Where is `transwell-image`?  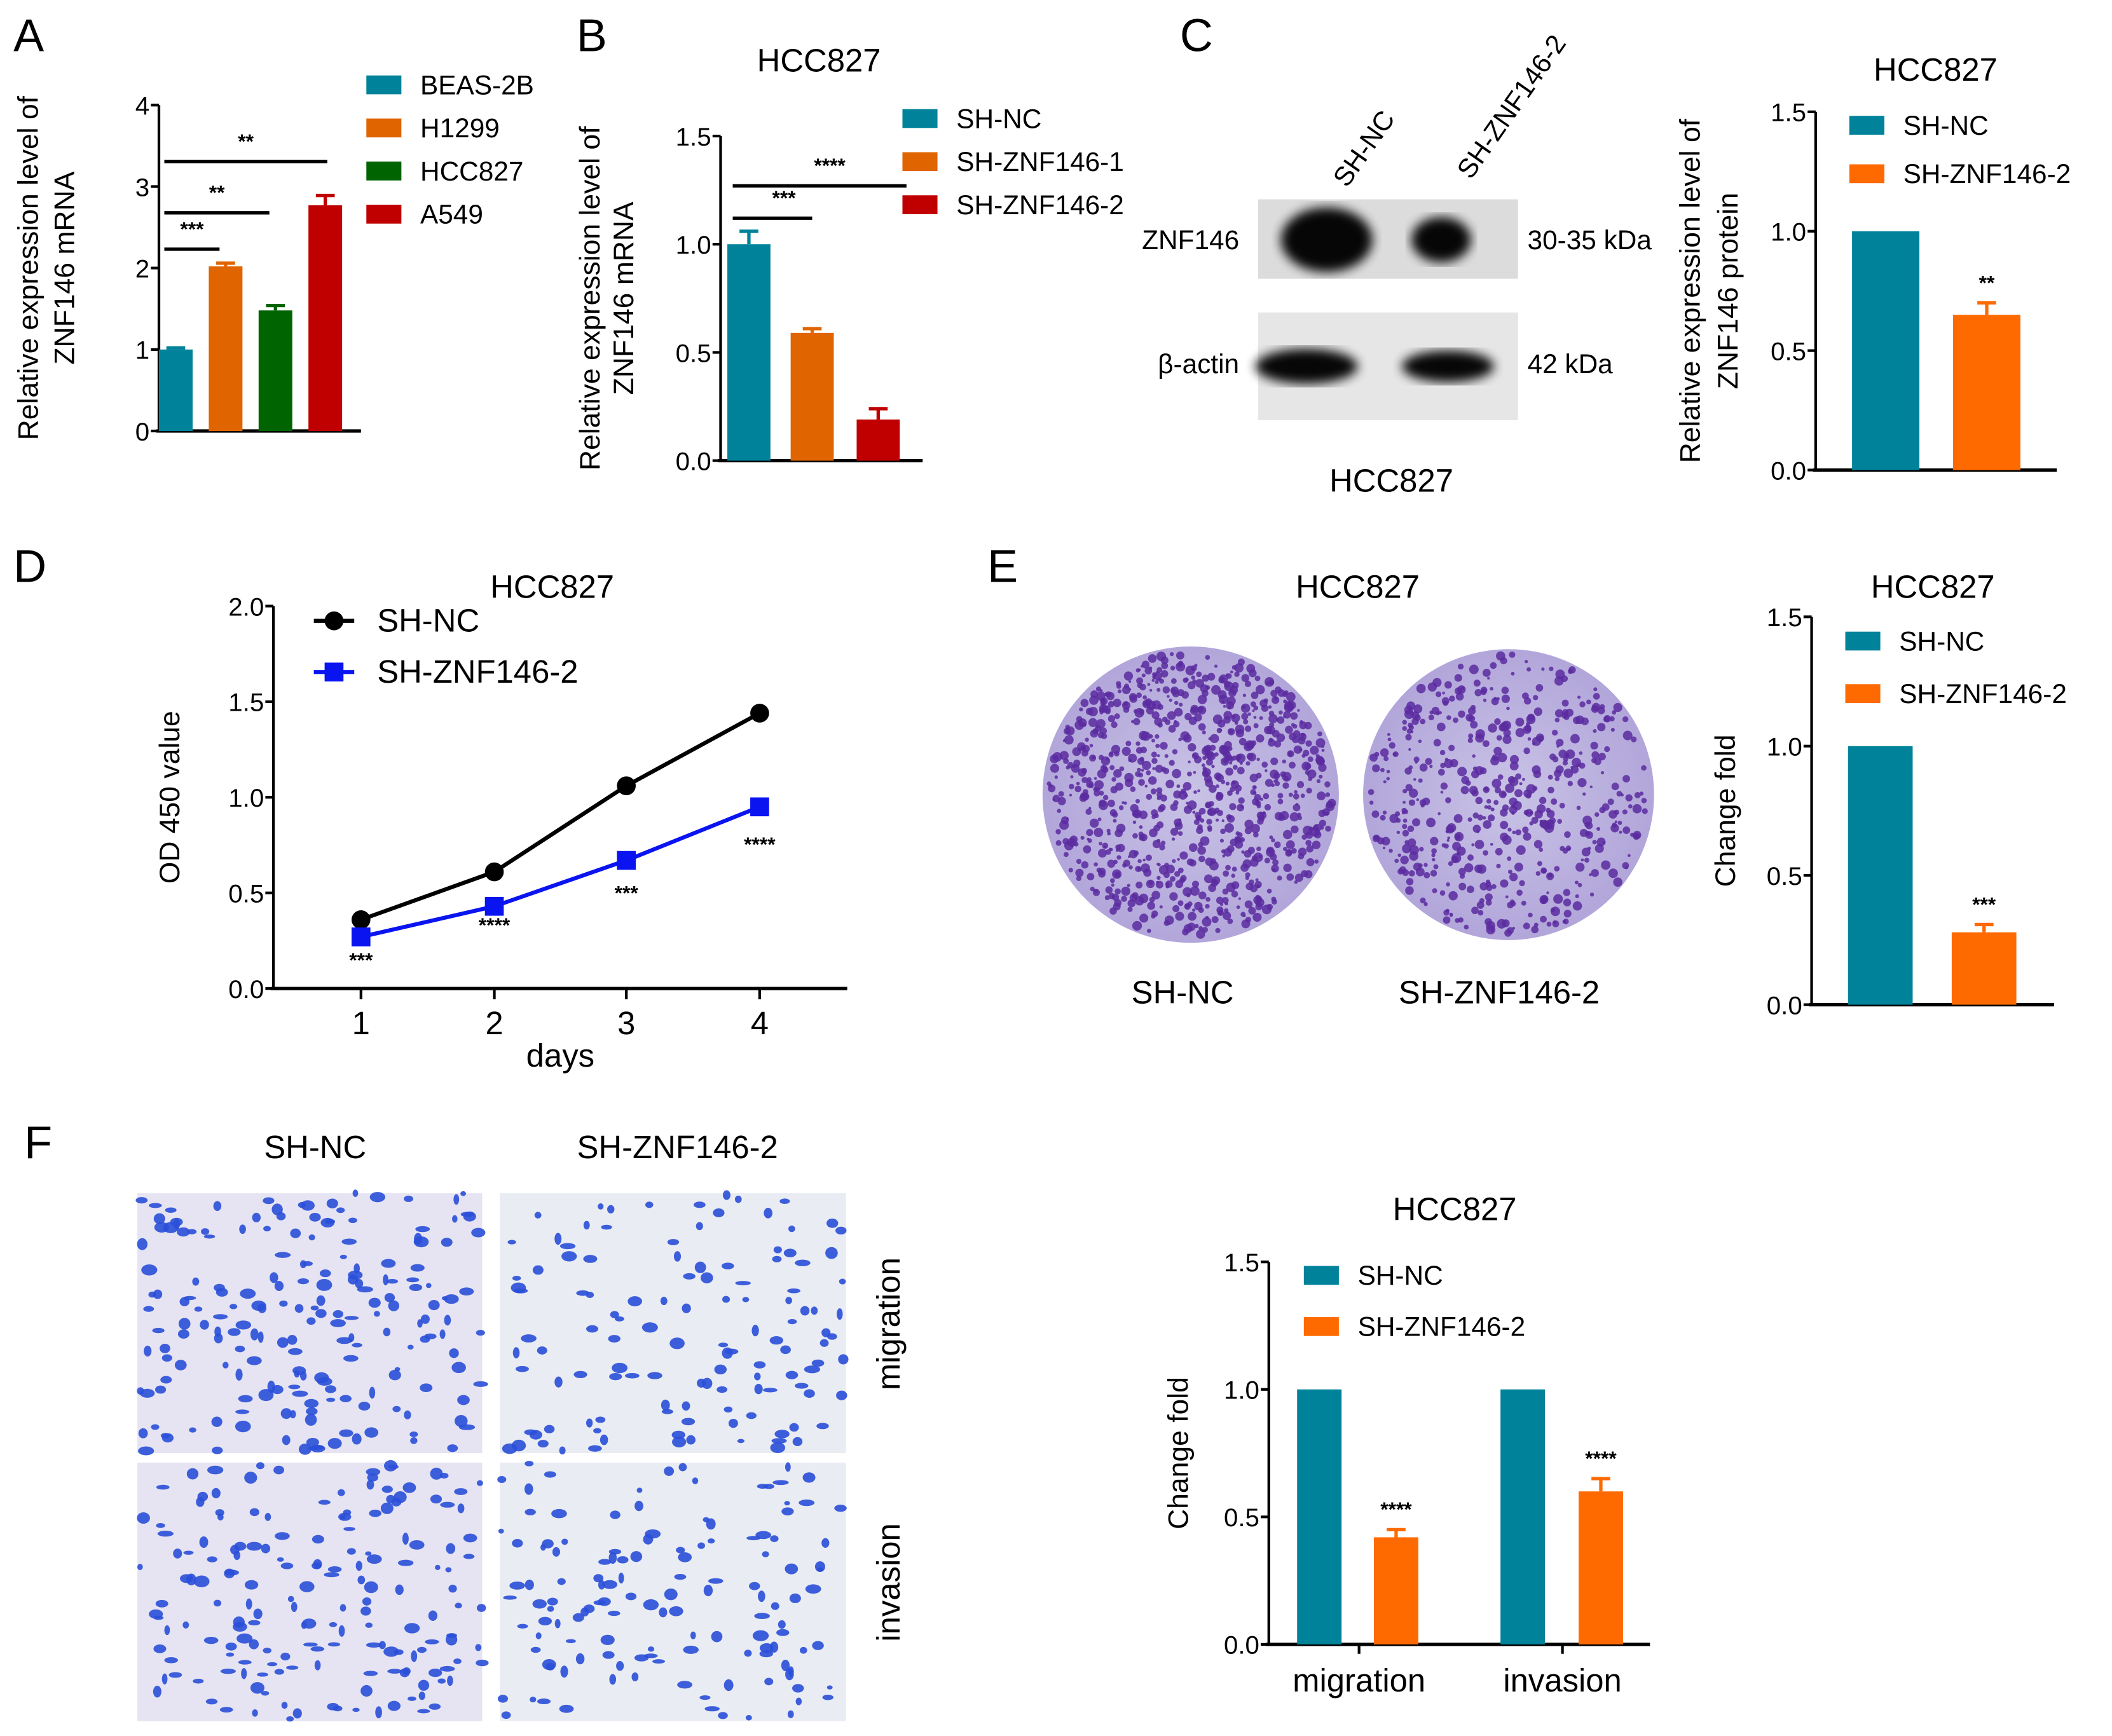 transwell-image is located at coordinates (675, 1322).